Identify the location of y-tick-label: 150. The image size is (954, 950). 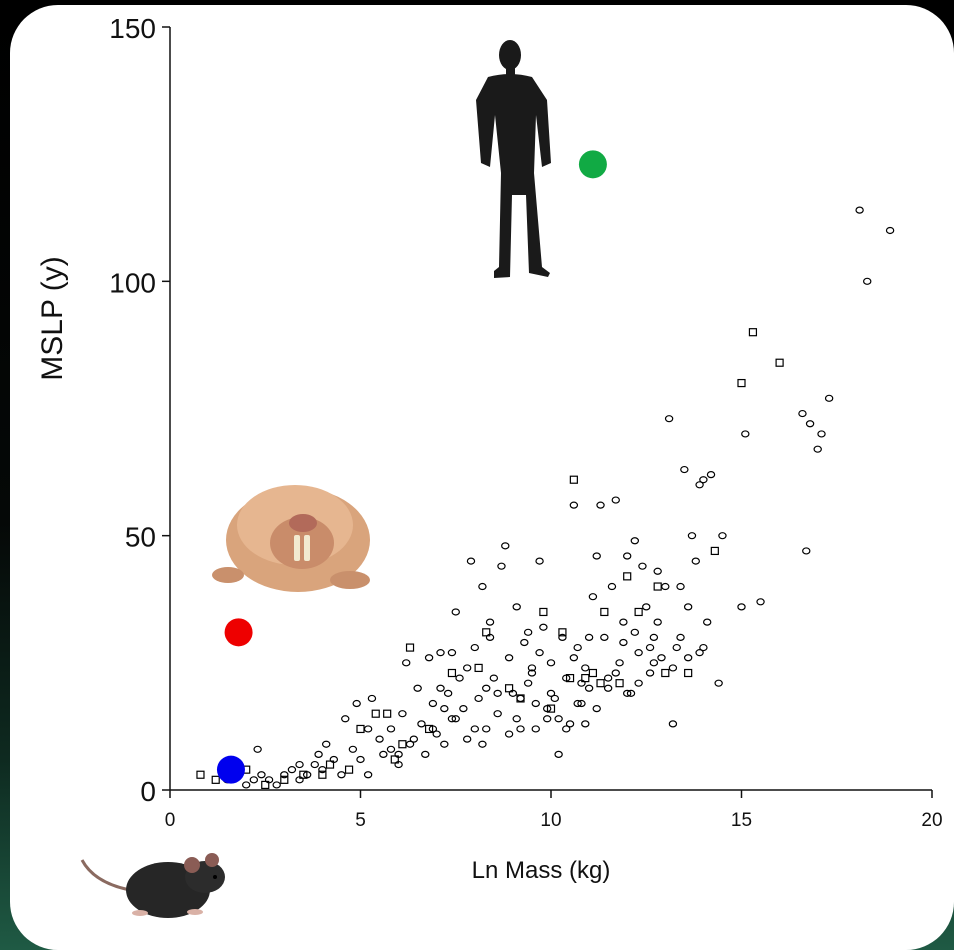
(132, 28).